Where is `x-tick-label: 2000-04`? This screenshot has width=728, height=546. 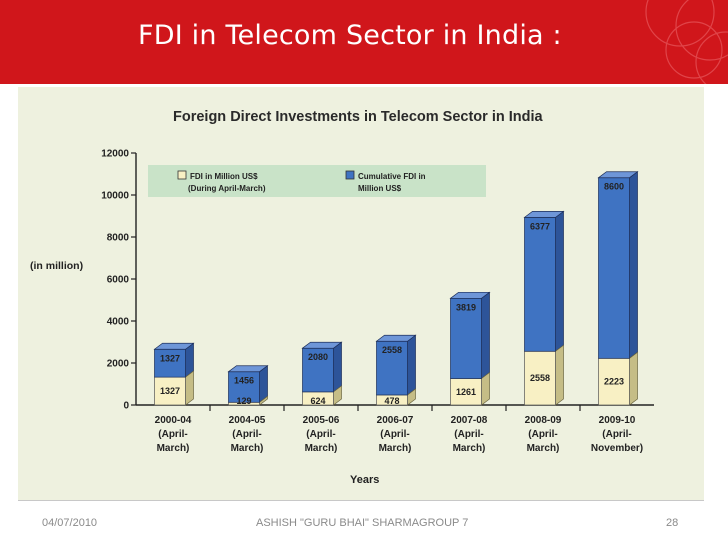
x-tick-label: 2000-04 is located at coordinates (173, 420).